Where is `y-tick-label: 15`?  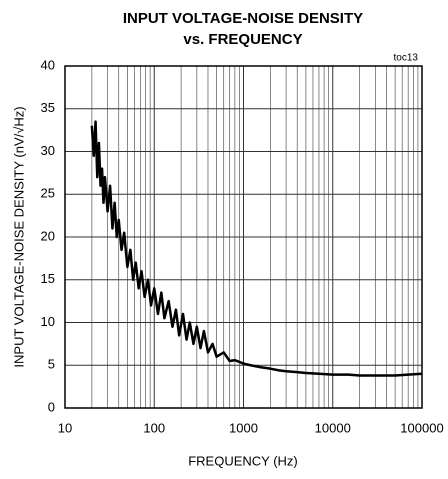 y-tick-label: 15 is located at coordinates (48, 278).